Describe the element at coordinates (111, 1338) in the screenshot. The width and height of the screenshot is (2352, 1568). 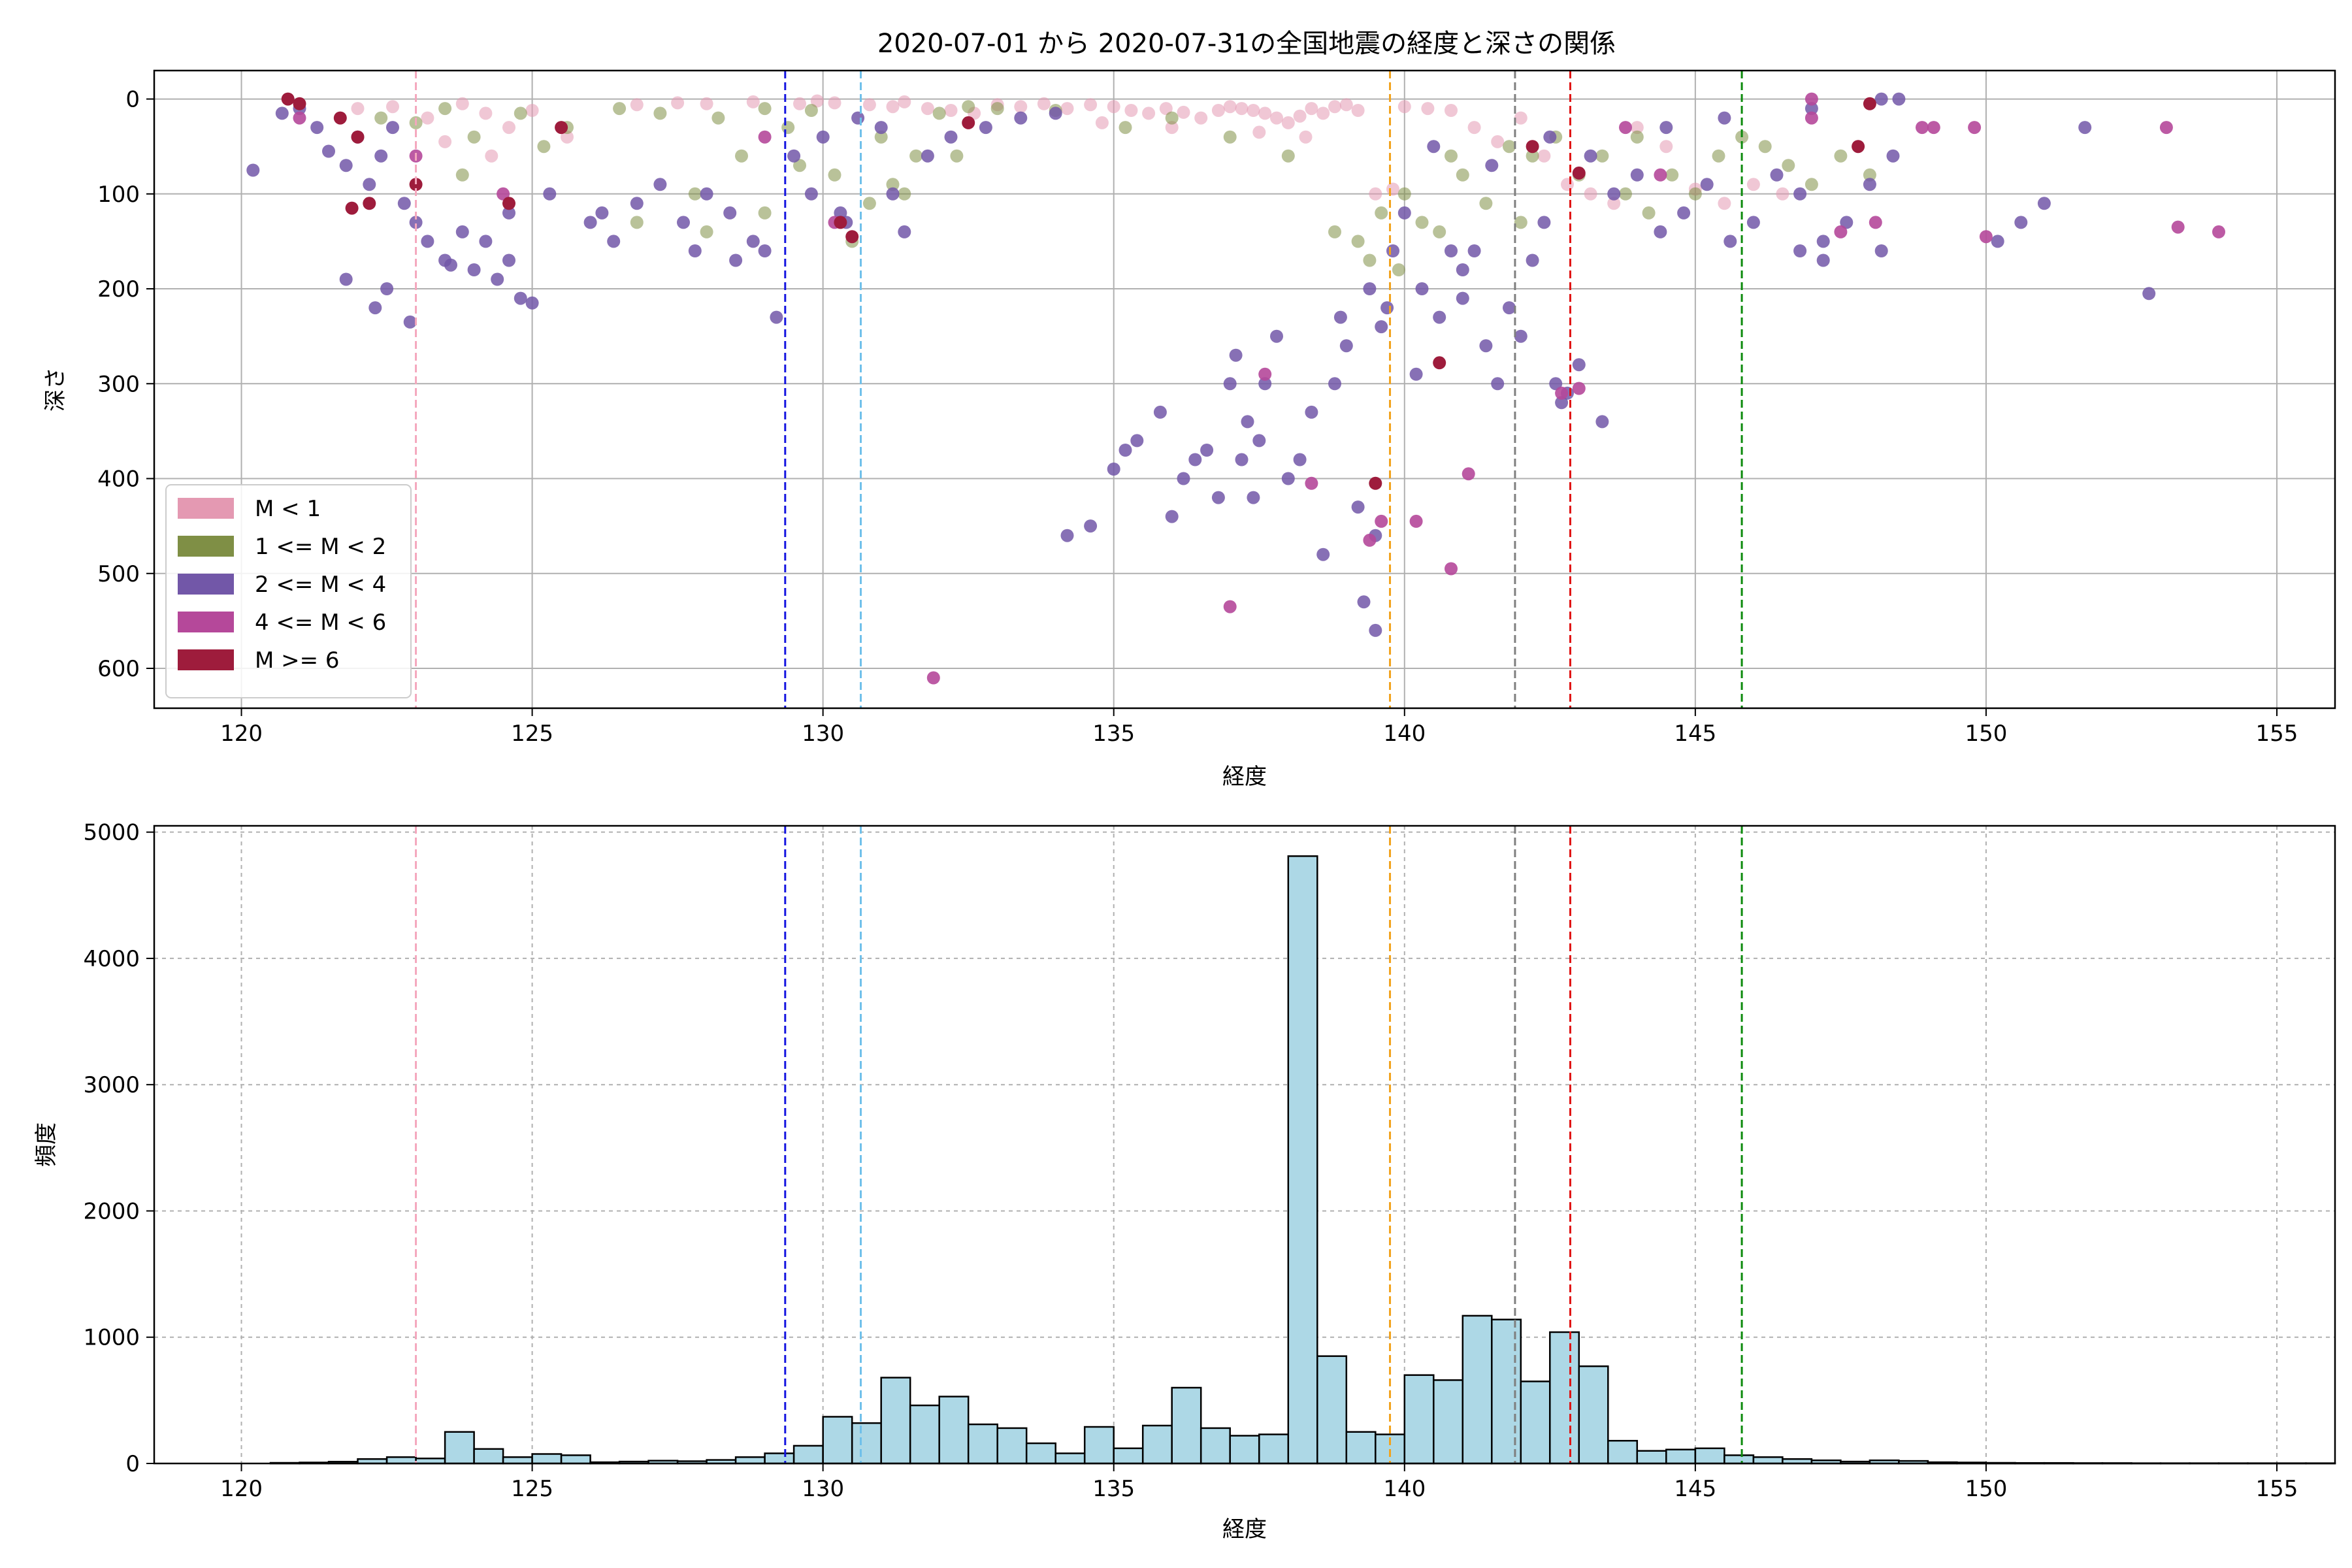
I see `histogram-y-tick-label: 1000` at that location.